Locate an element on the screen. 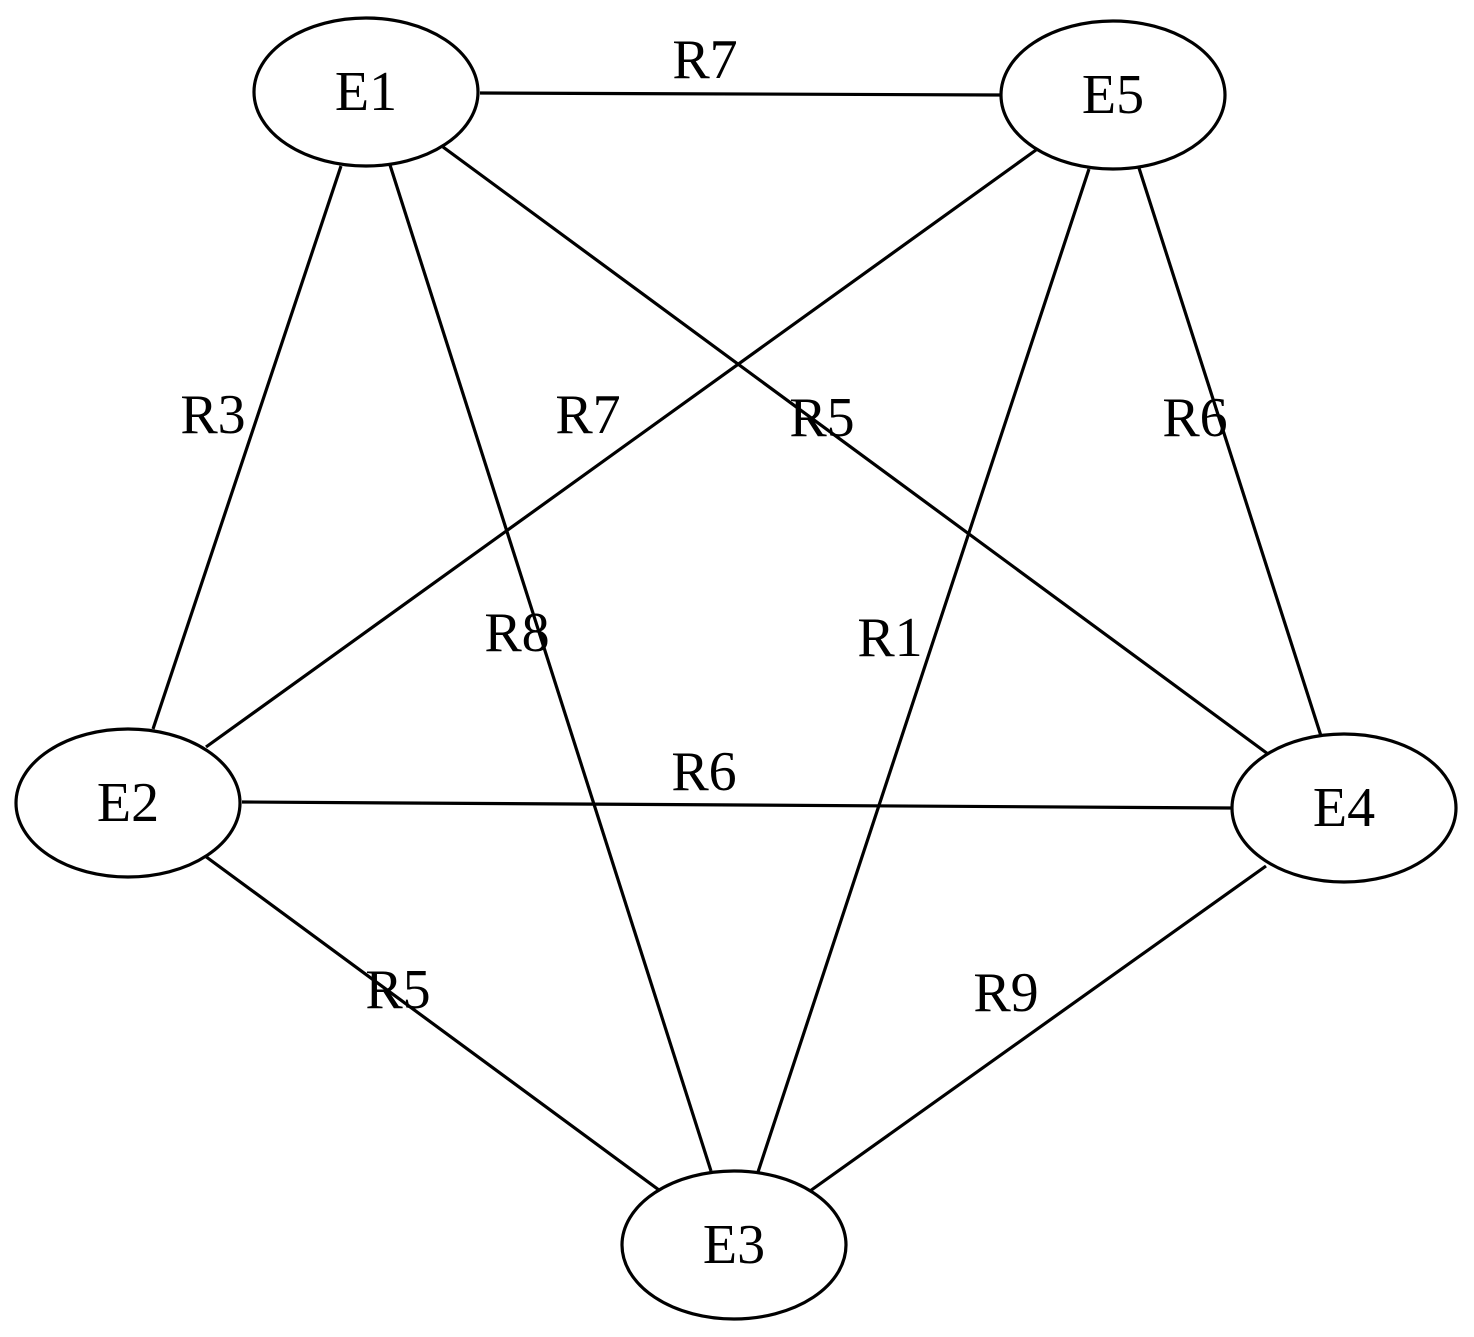 The image size is (1474, 1337). edge-e2-e3 is located at coordinates (432, 1023).